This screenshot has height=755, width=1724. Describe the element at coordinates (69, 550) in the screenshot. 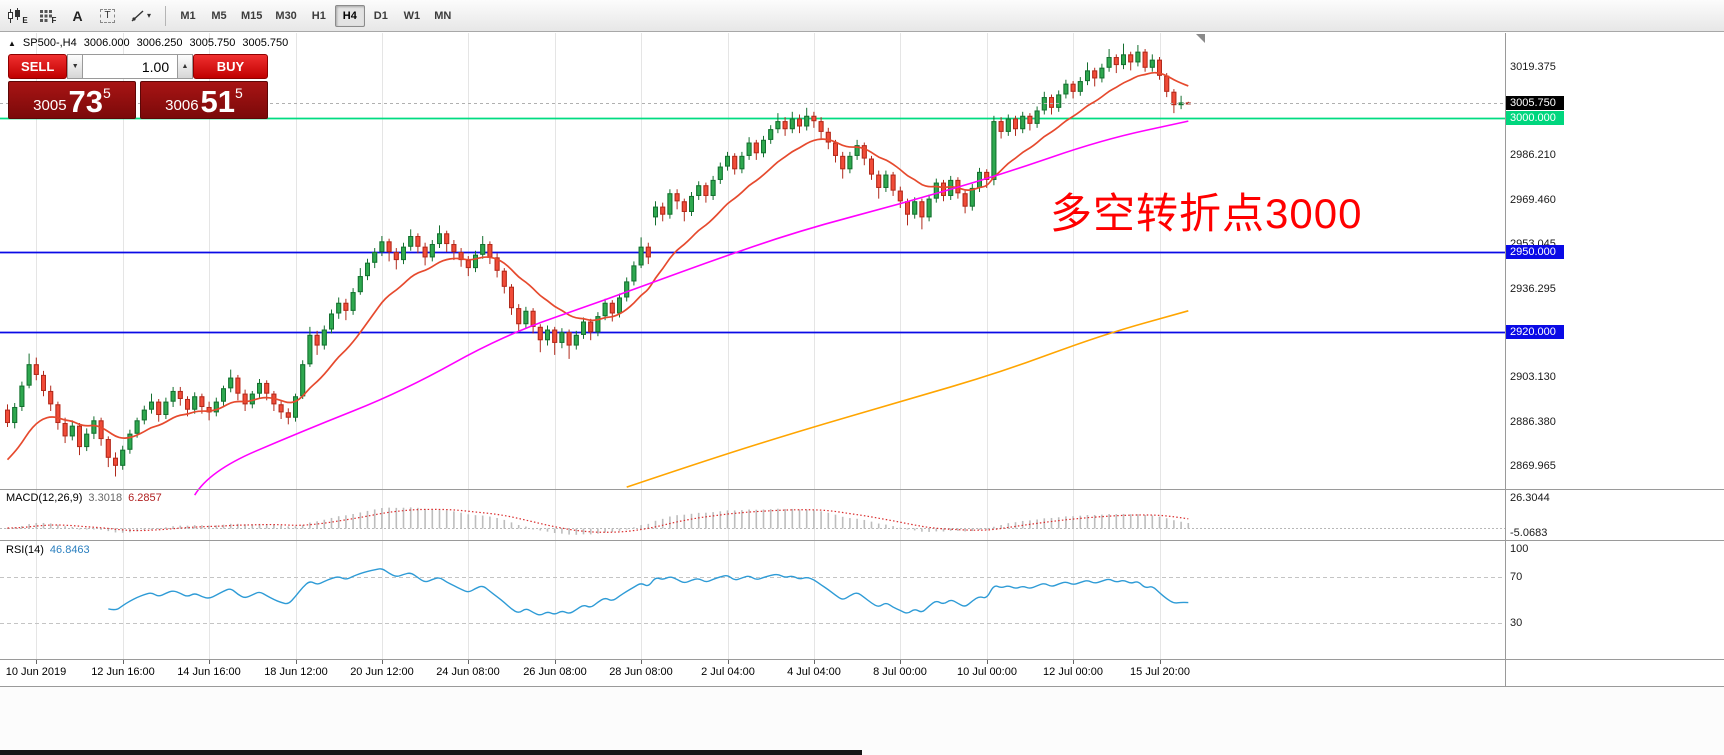

I see `rsi-value: 46.8463` at that location.